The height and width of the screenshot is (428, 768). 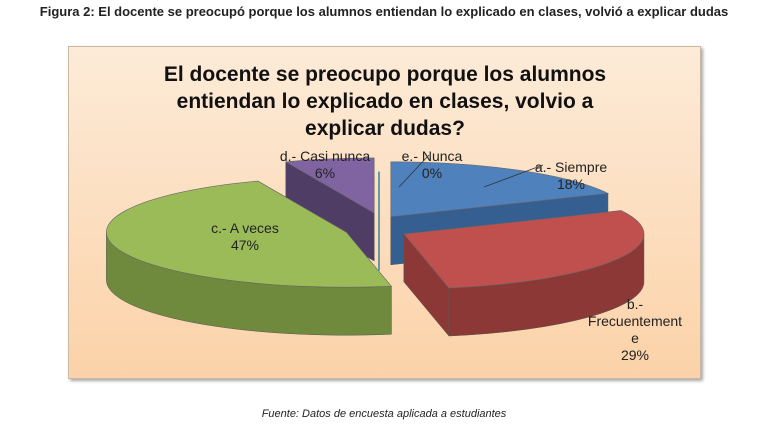 What do you see at coordinates (571, 184) in the screenshot?
I see `slice-percent: 18%` at bounding box center [571, 184].